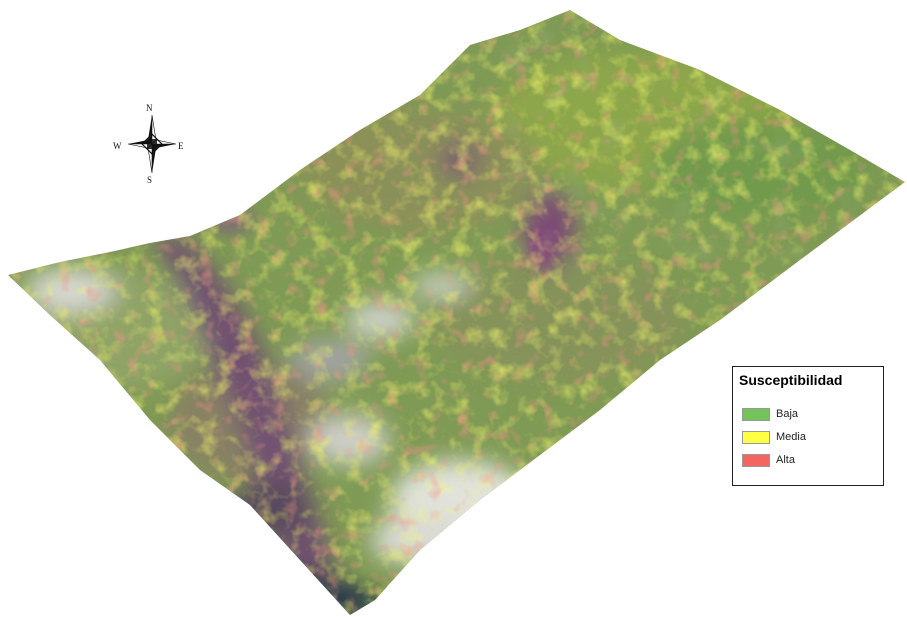 Image resolution: width=907 pixels, height=617 pixels. I want to click on compass-south-label: S, so click(150, 180).